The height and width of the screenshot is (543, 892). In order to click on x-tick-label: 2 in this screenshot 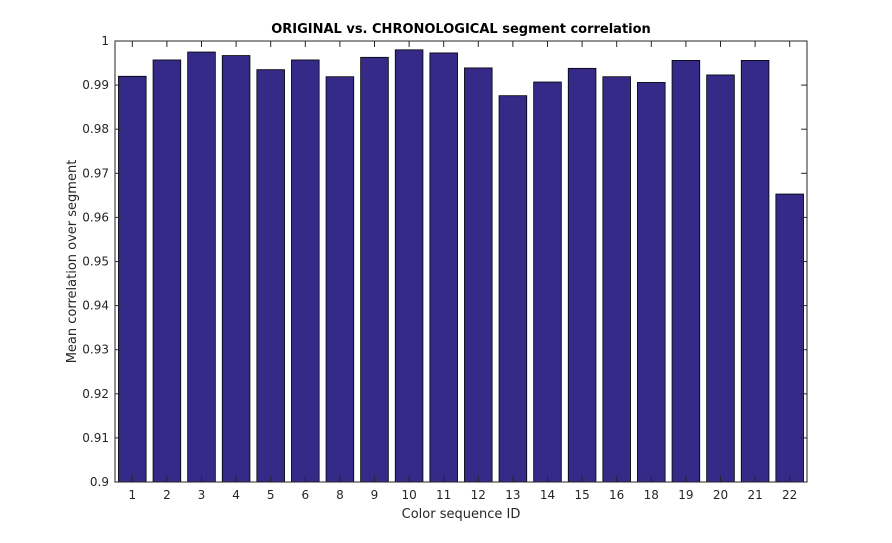, I will do `click(167, 495)`.